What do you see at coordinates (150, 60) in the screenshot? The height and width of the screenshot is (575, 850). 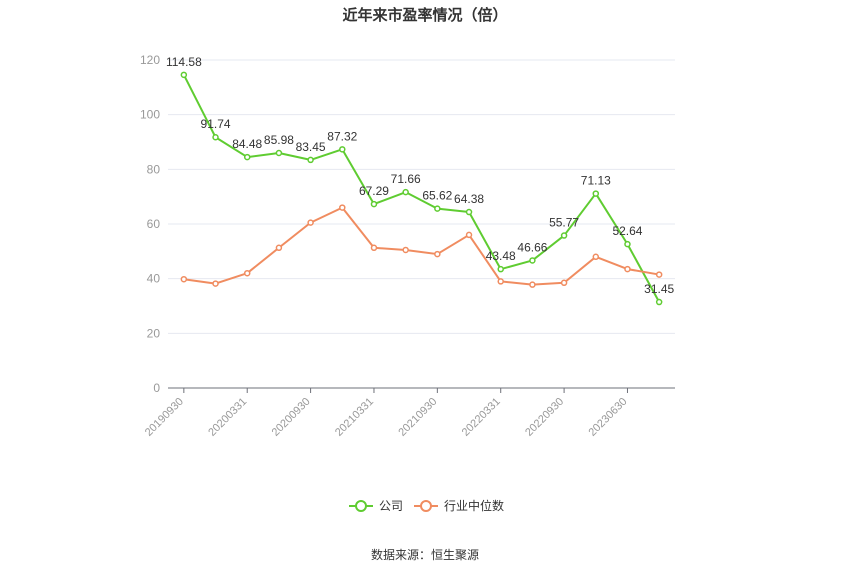 I see `y-tick-label: 120` at bounding box center [150, 60].